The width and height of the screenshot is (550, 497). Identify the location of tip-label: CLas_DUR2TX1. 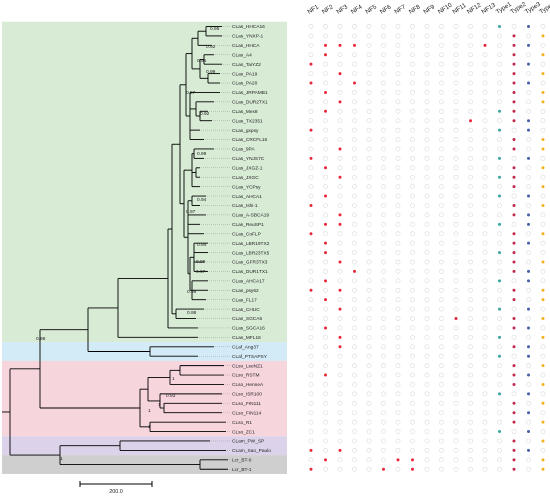
(250, 103).